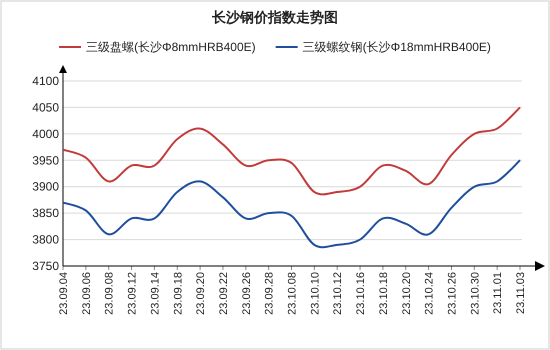 Image resolution: width=550 pixels, height=350 pixels. What do you see at coordinates (396, 47) in the screenshot?
I see `legend-label: 三级螺纹钢(长沙Φ18mmHRB400E)` at bounding box center [396, 47].